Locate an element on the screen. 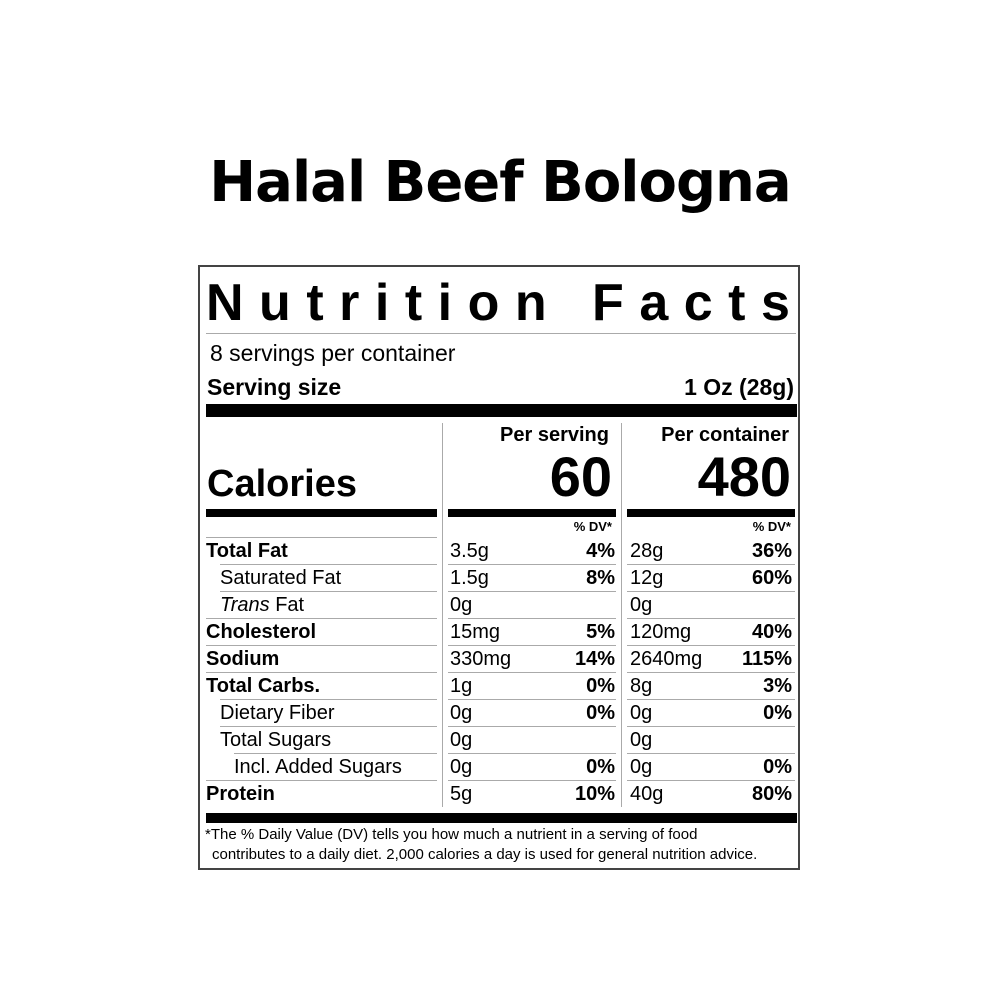 The width and height of the screenshot is (1000, 1000). nutrient-row: Saturated Fat 1.5g 8% 12g 60% is located at coordinates (500, 578).